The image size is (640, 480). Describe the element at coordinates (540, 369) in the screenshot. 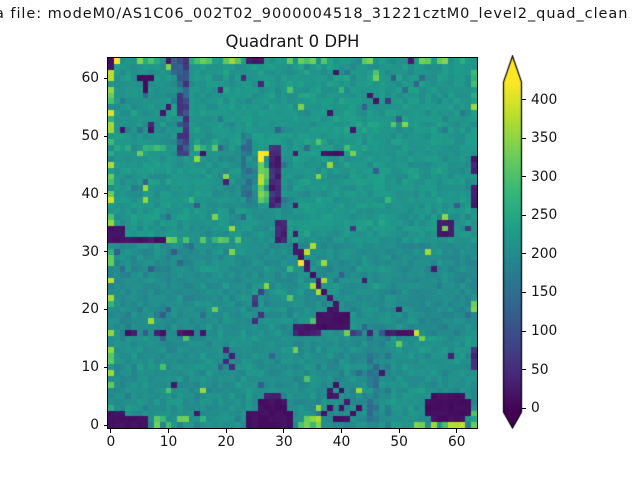

I see `colorbar-tick-label: 50` at that location.